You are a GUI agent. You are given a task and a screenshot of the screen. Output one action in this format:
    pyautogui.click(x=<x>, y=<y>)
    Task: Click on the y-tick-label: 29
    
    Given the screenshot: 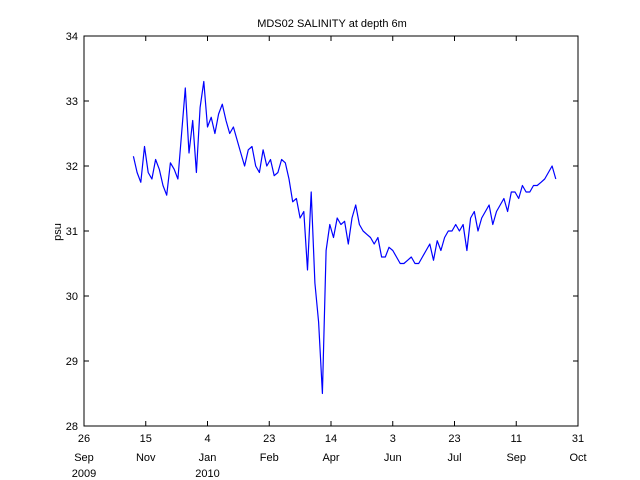 What is the action you would take?
    pyautogui.click(x=72, y=362)
    